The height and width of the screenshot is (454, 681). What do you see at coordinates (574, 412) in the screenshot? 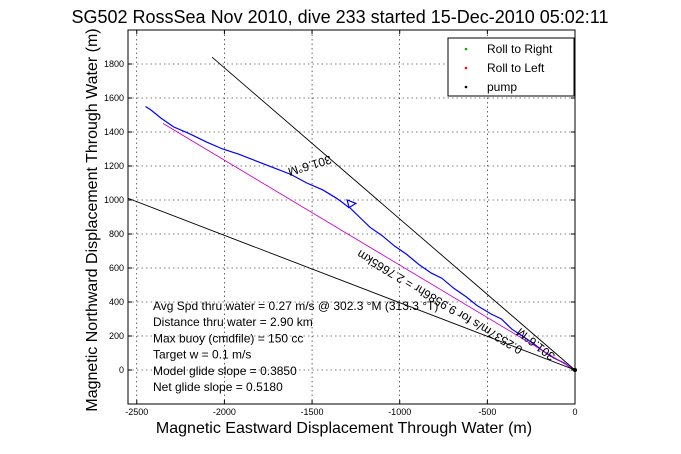
I see `x-tick-label: 0` at bounding box center [574, 412].